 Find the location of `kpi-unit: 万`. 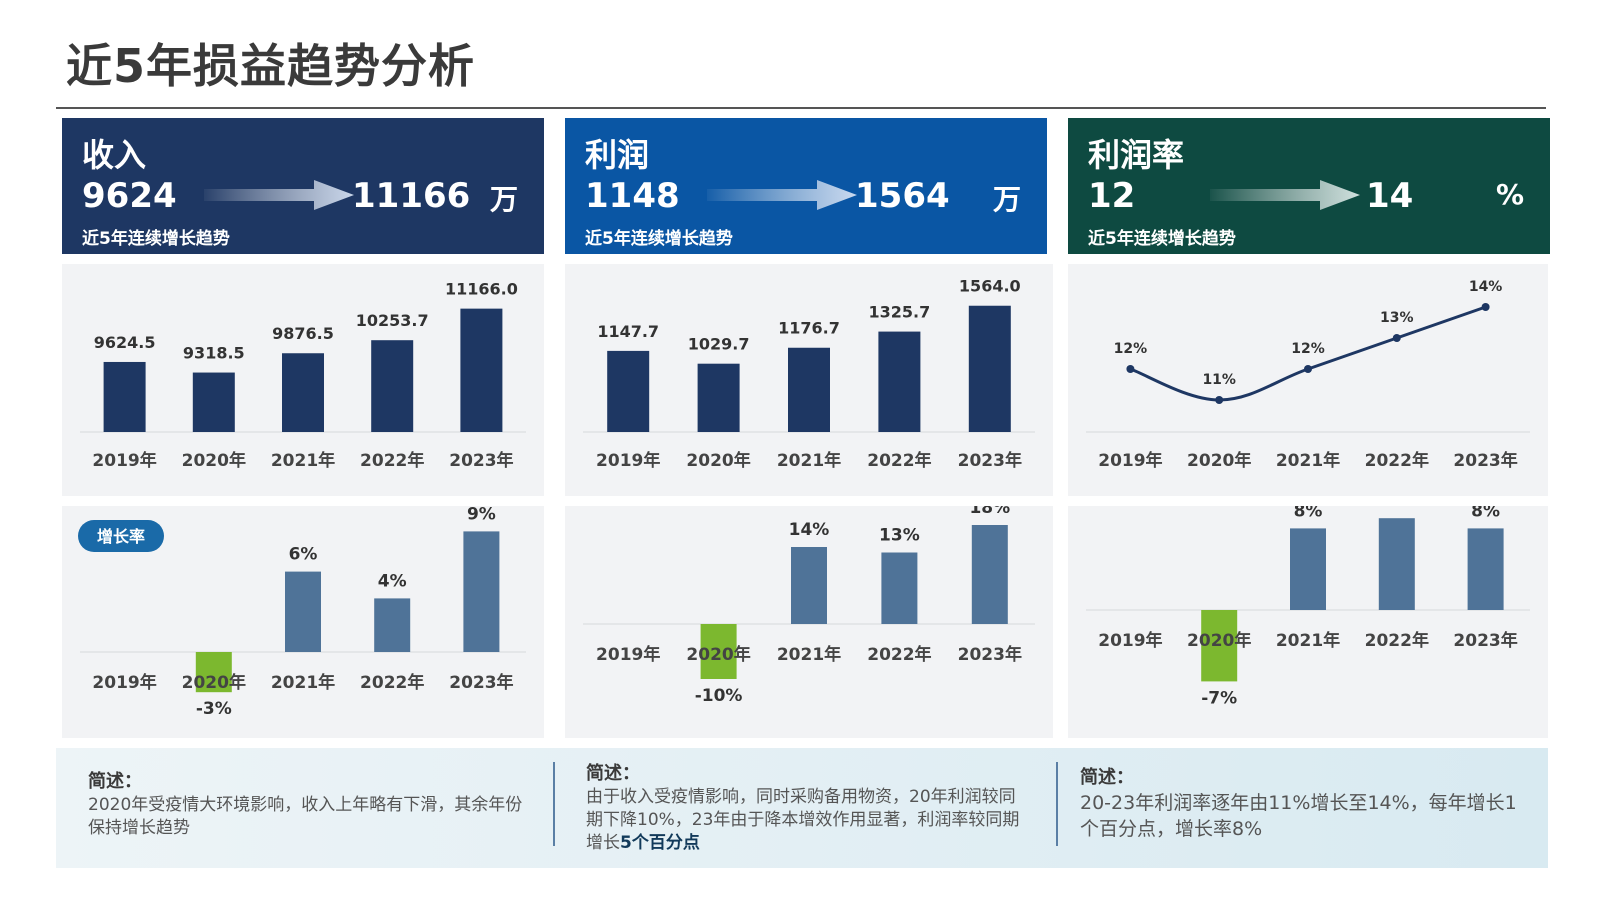

kpi-unit: 万 is located at coordinates (503, 199).